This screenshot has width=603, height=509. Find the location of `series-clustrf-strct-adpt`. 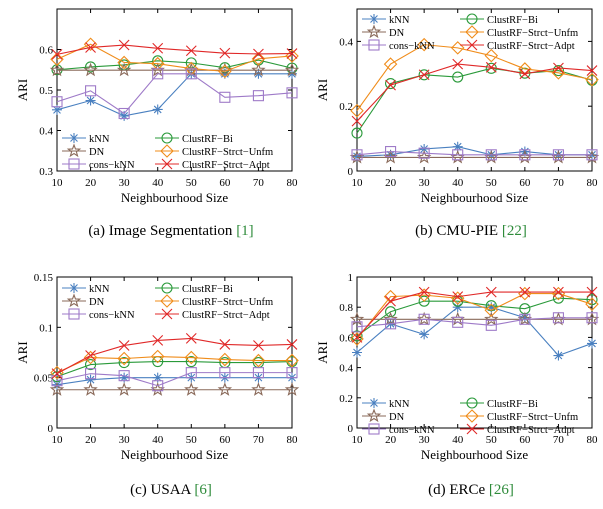

series-clustrf-strct-adpt is located at coordinates (174, 356).